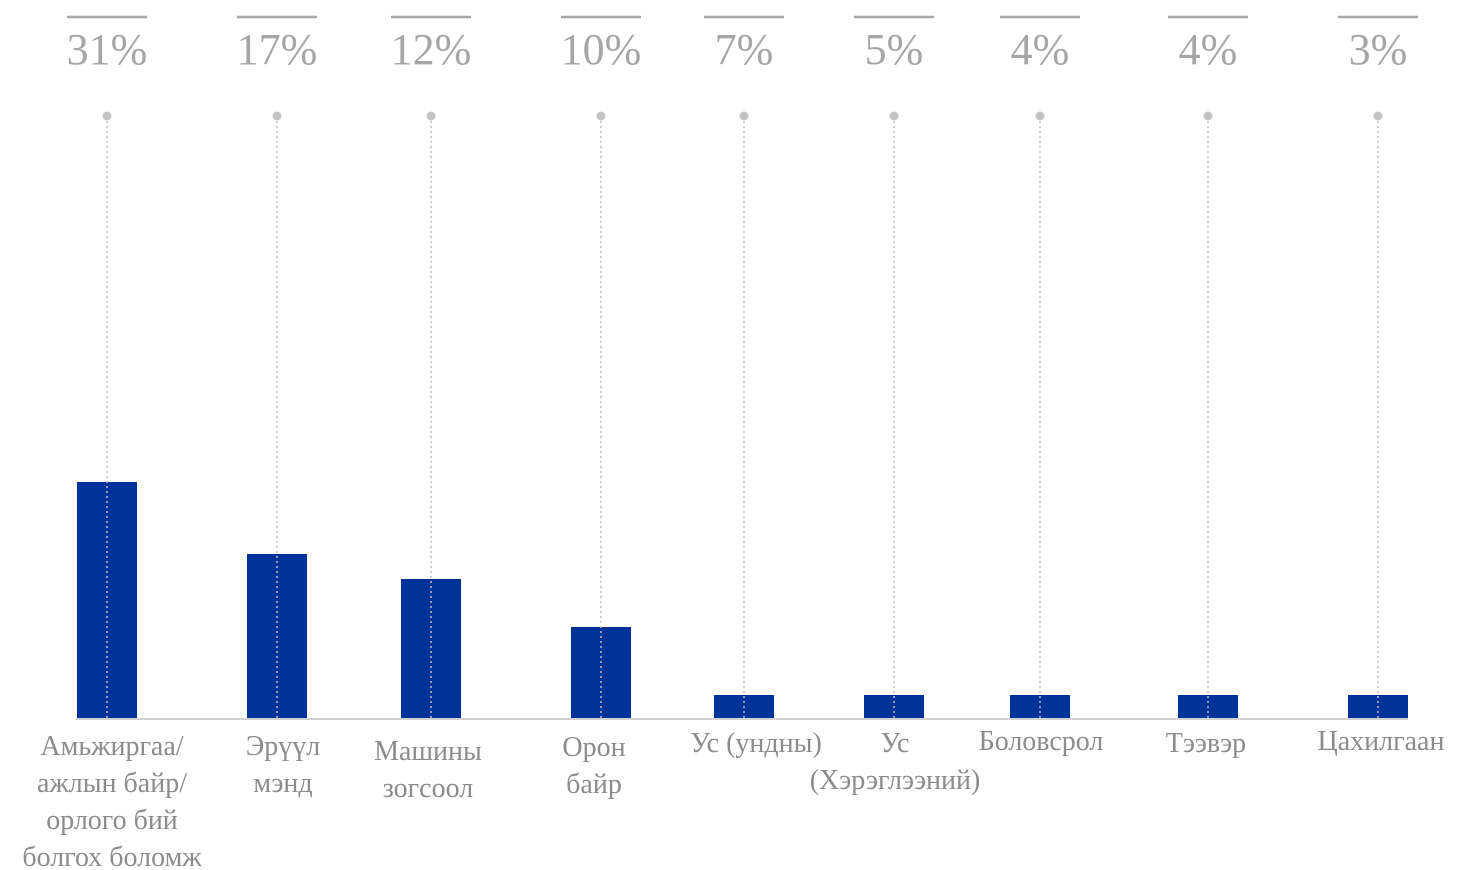 Image resolution: width=1458 pixels, height=870 pixels. Describe the element at coordinates (282, 783) in the screenshot. I see `category-label-line: мэнд` at that location.